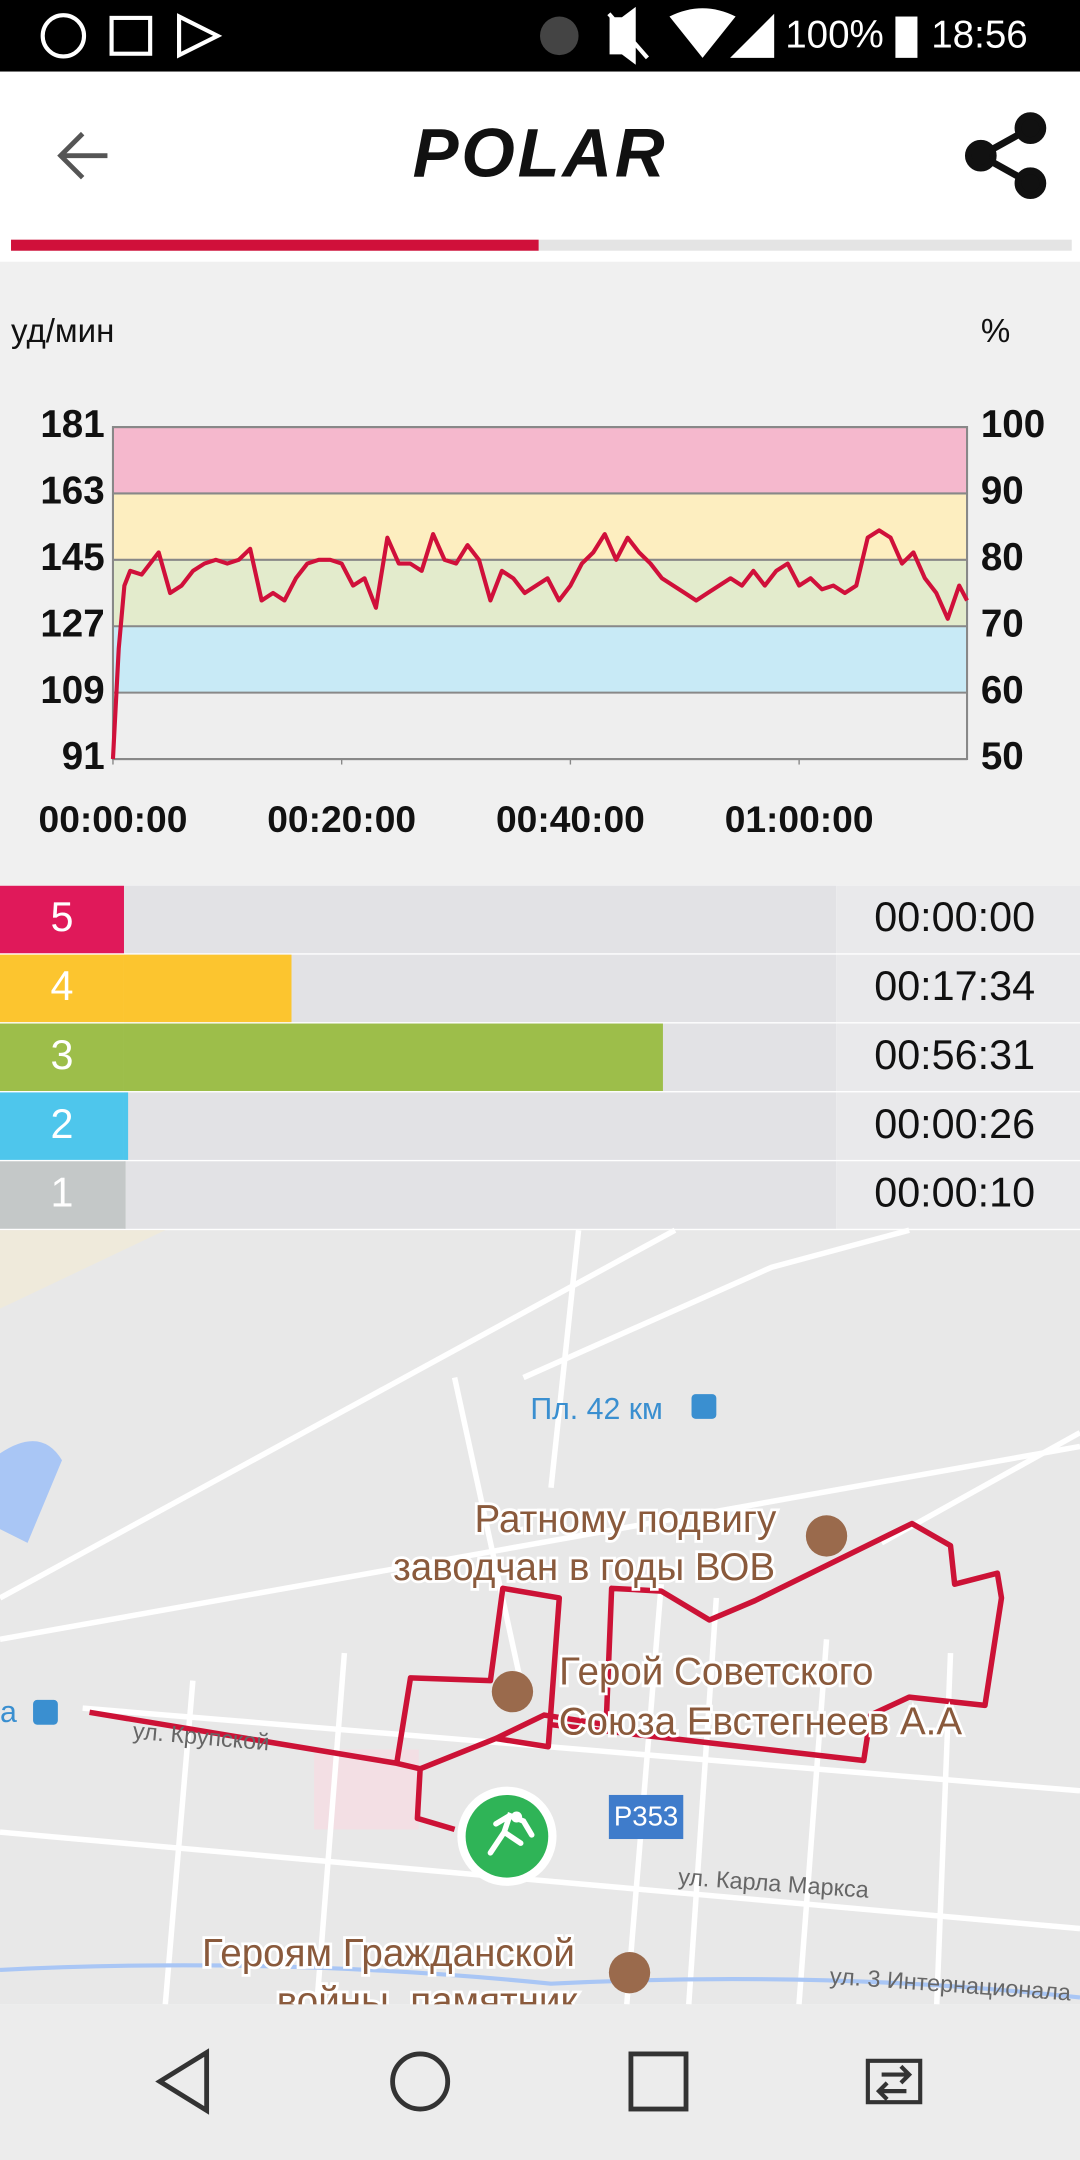  I want to click on battery-percent: 100%, so click(834, 34).